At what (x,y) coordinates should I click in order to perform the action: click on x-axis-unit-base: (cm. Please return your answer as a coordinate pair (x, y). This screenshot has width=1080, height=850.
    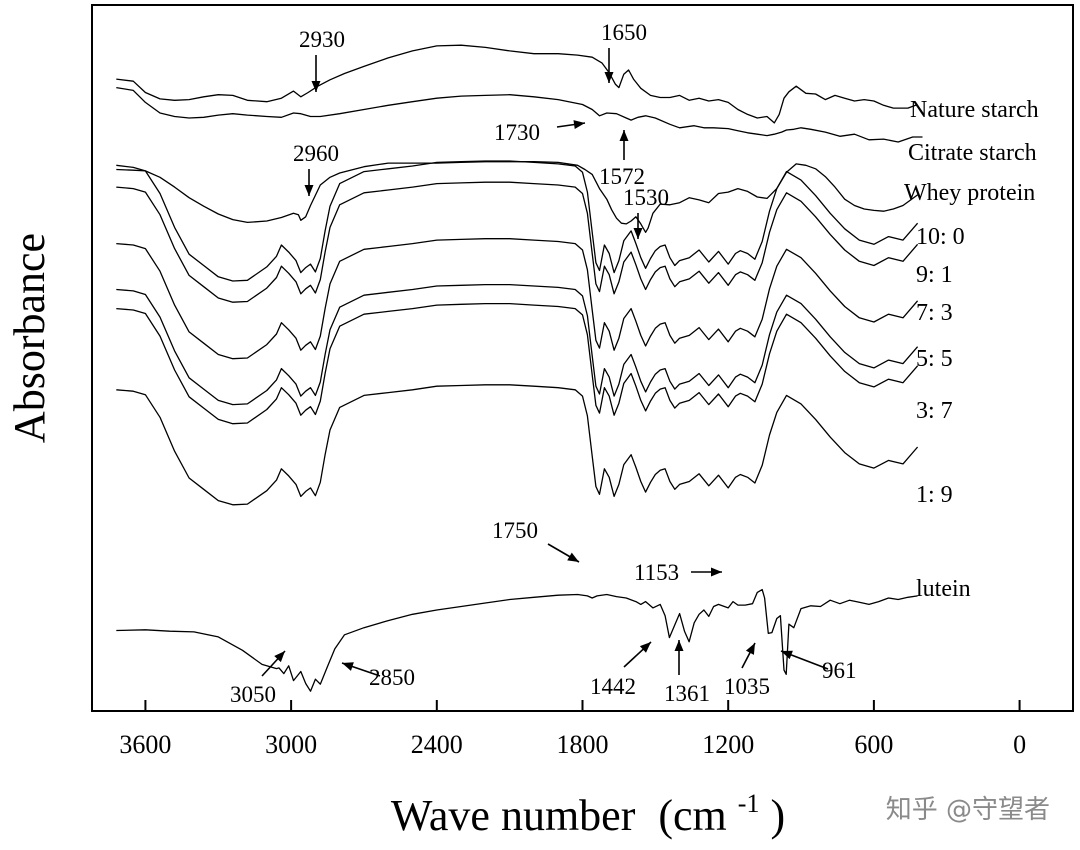
    Looking at the image, I should click on (692, 815).